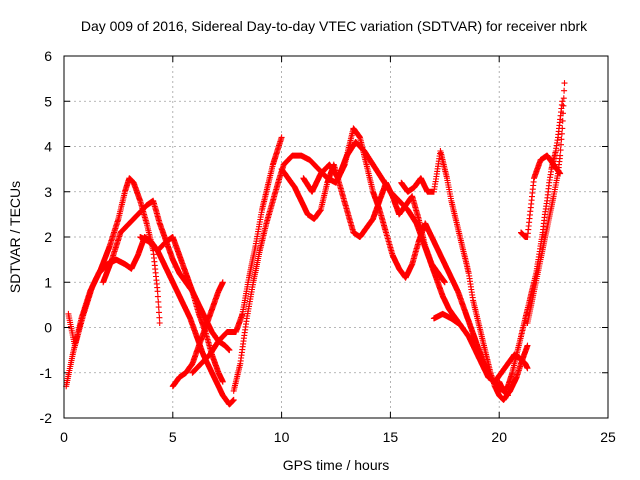 This screenshot has width=640, height=480. I want to click on series-track-o, so click(541, 196).